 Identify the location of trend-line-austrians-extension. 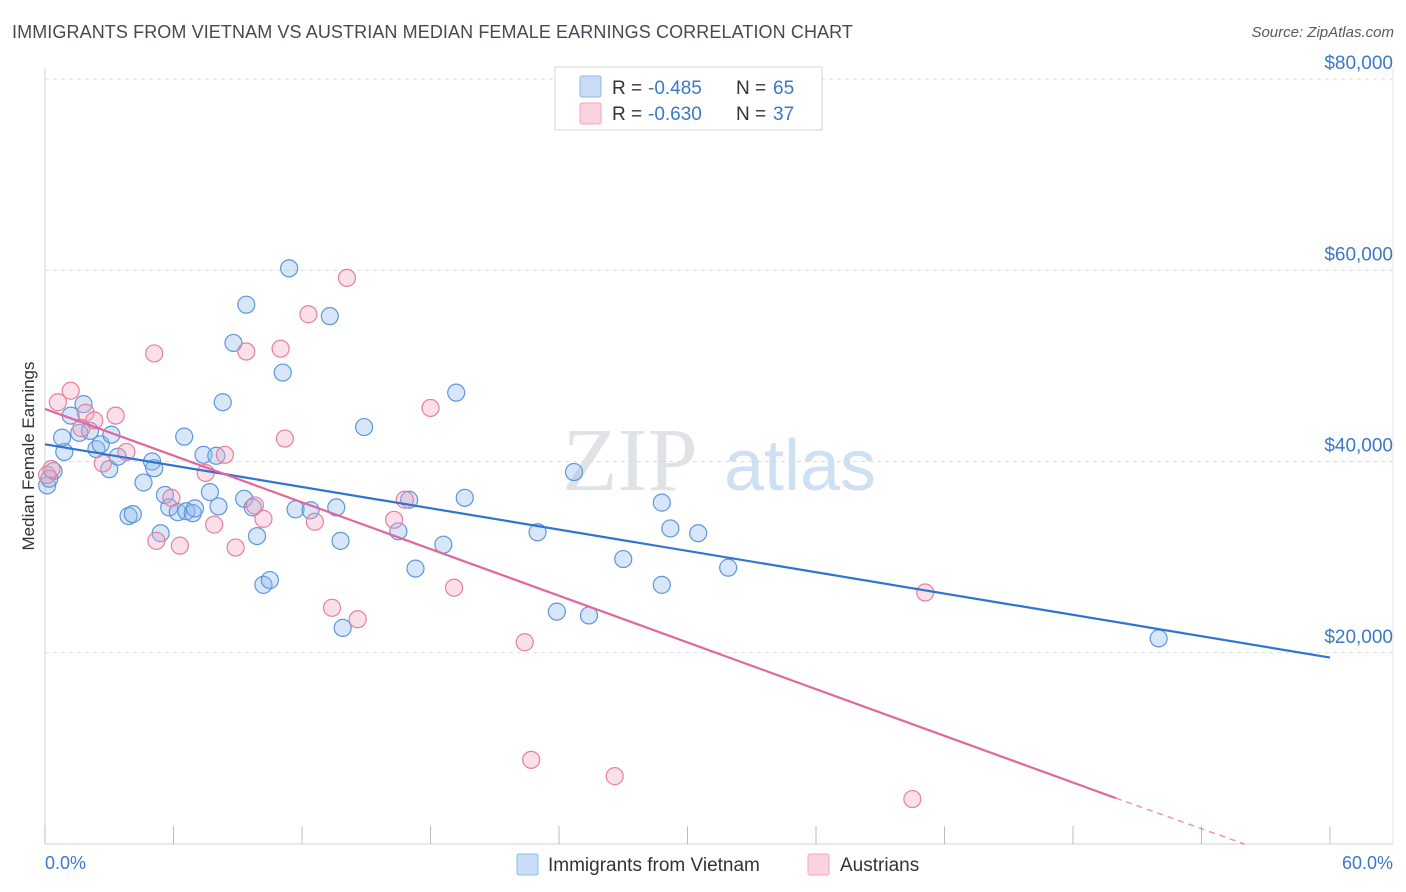
(1180, 821).